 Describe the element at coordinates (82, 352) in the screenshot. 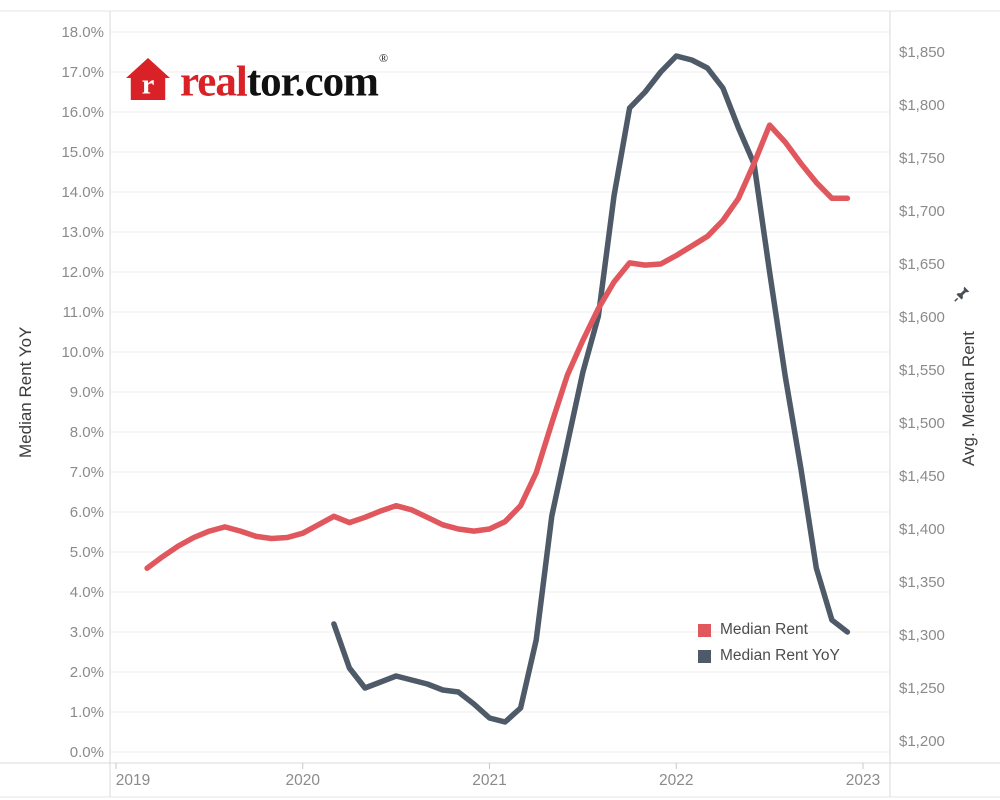

I see `left-axis-tick-label: 10.0%` at that location.